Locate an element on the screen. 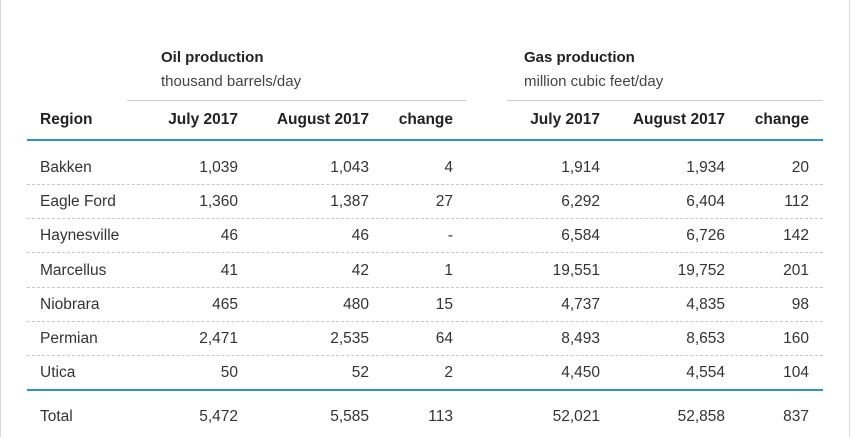 The height and width of the screenshot is (437, 853). frame-right-border is located at coordinates (849, 218).